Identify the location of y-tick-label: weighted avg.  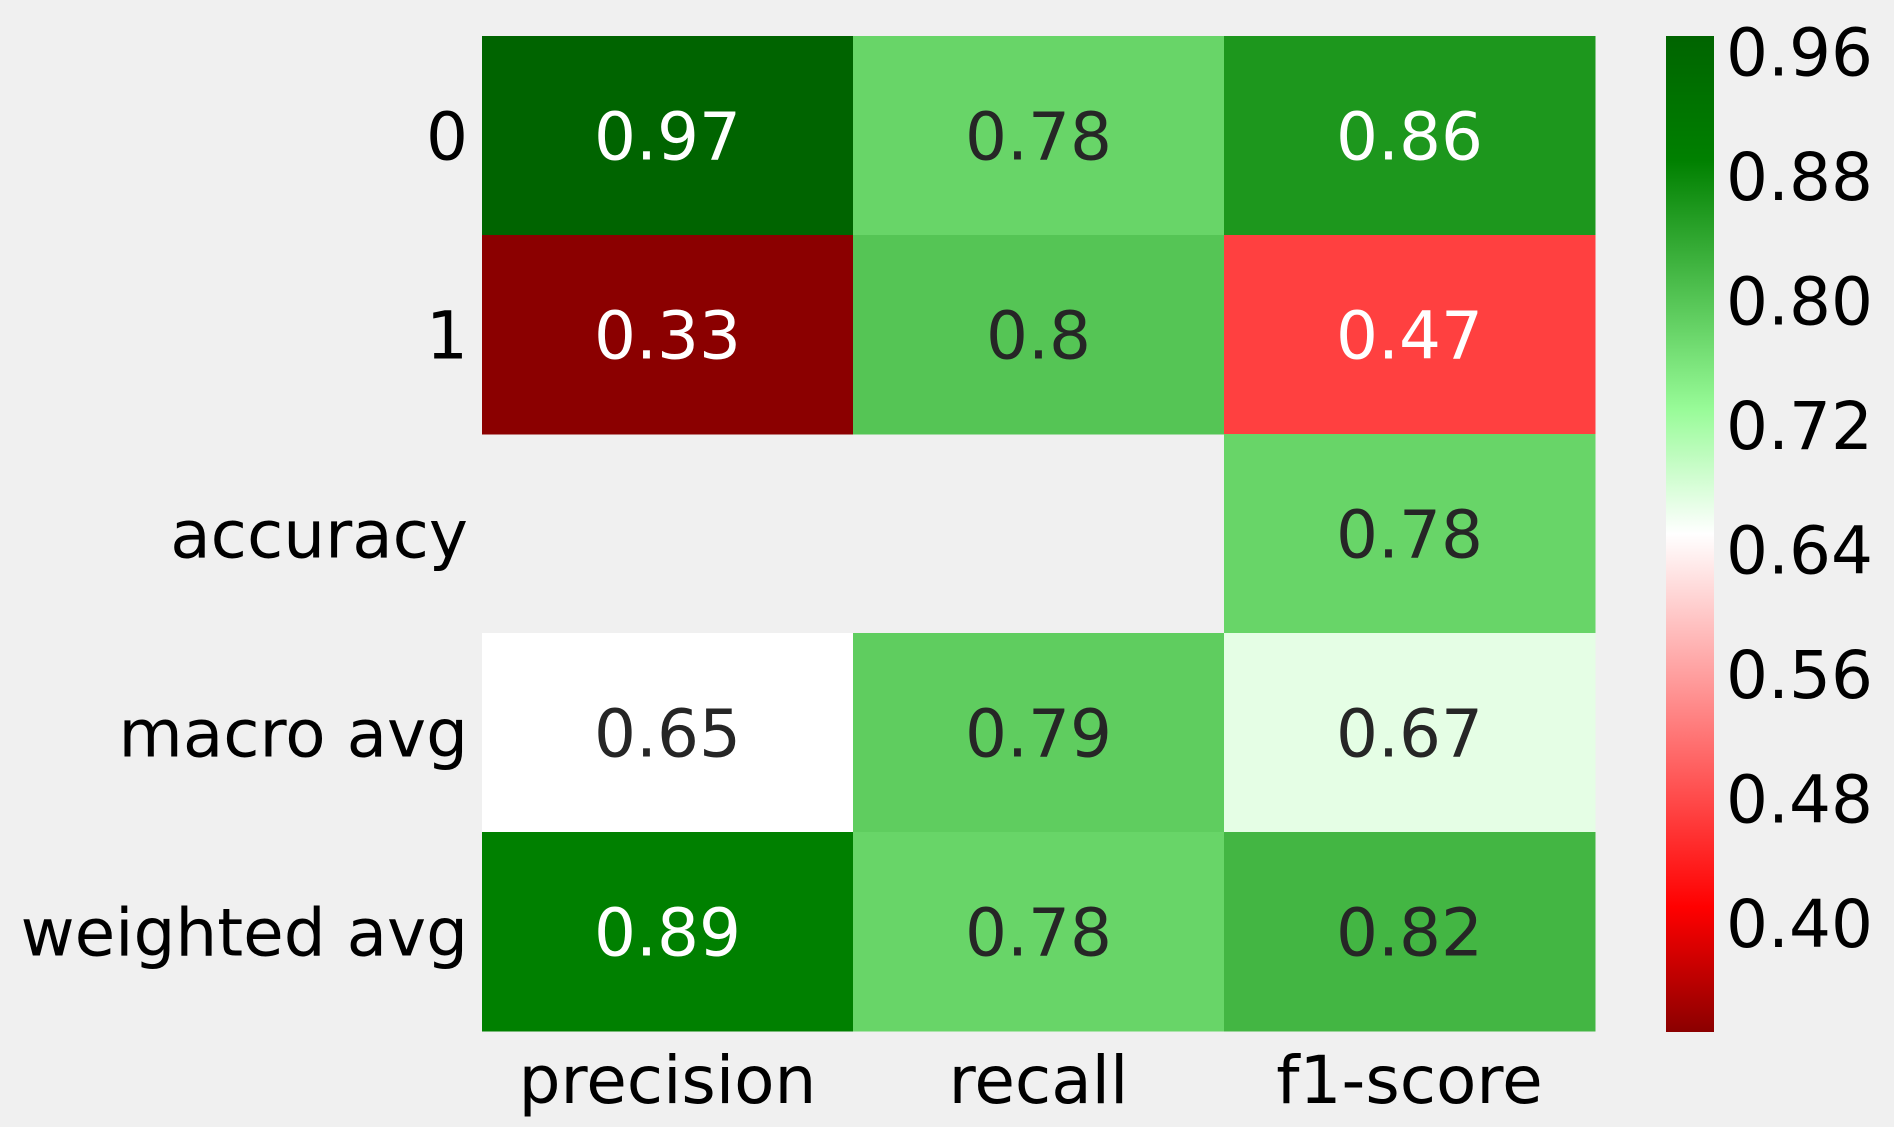
(244, 932).